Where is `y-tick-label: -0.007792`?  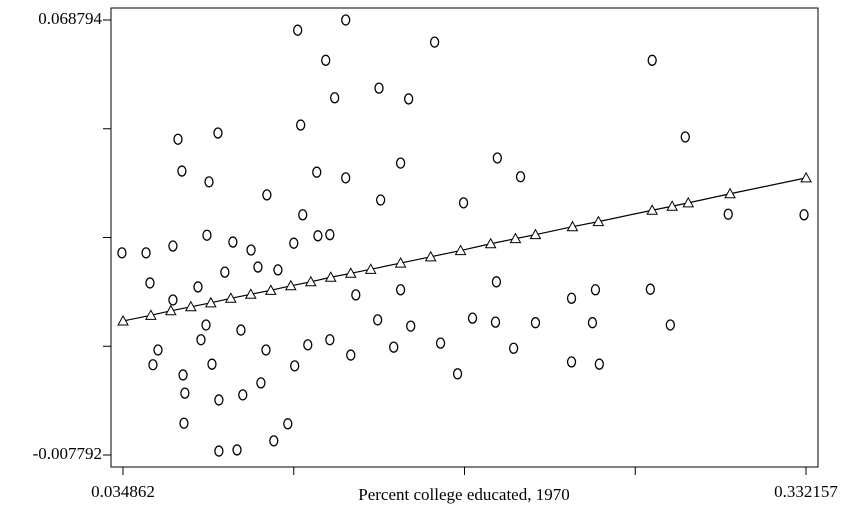 y-tick-label: -0.007792 is located at coordinates (67, 453).